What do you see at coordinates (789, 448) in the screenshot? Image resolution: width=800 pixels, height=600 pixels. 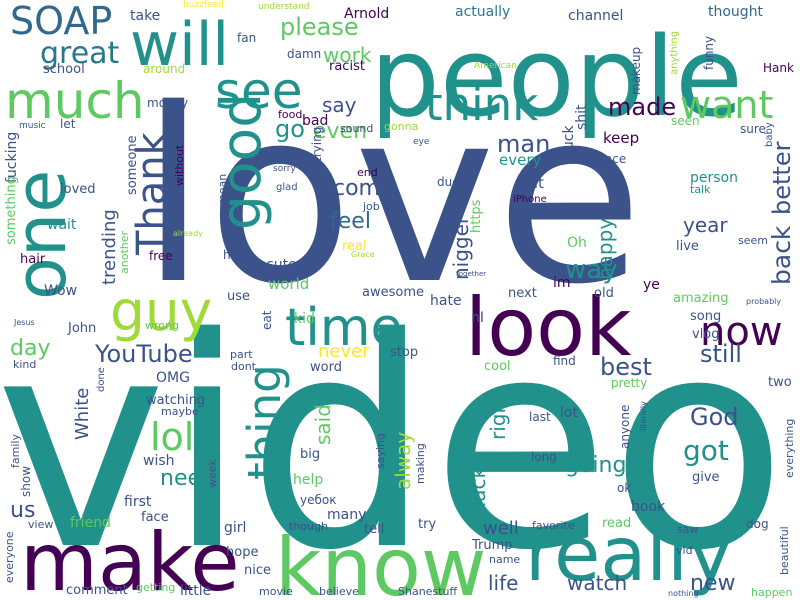 I see `word-everything: everything` at bounding box center [789, 448].